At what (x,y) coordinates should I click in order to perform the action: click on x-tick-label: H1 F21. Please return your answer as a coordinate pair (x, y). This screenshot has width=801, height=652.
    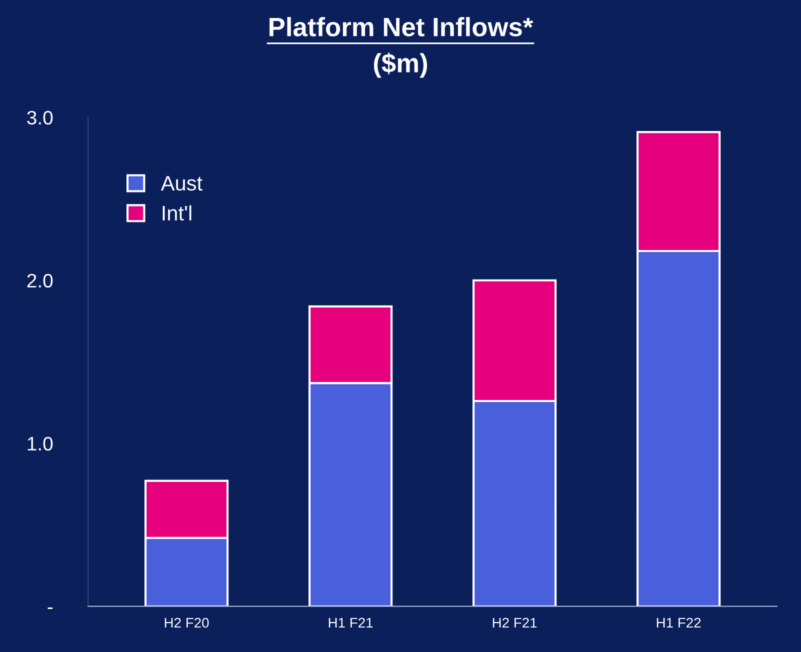
    Looking at the image, I should click on (350, 623).